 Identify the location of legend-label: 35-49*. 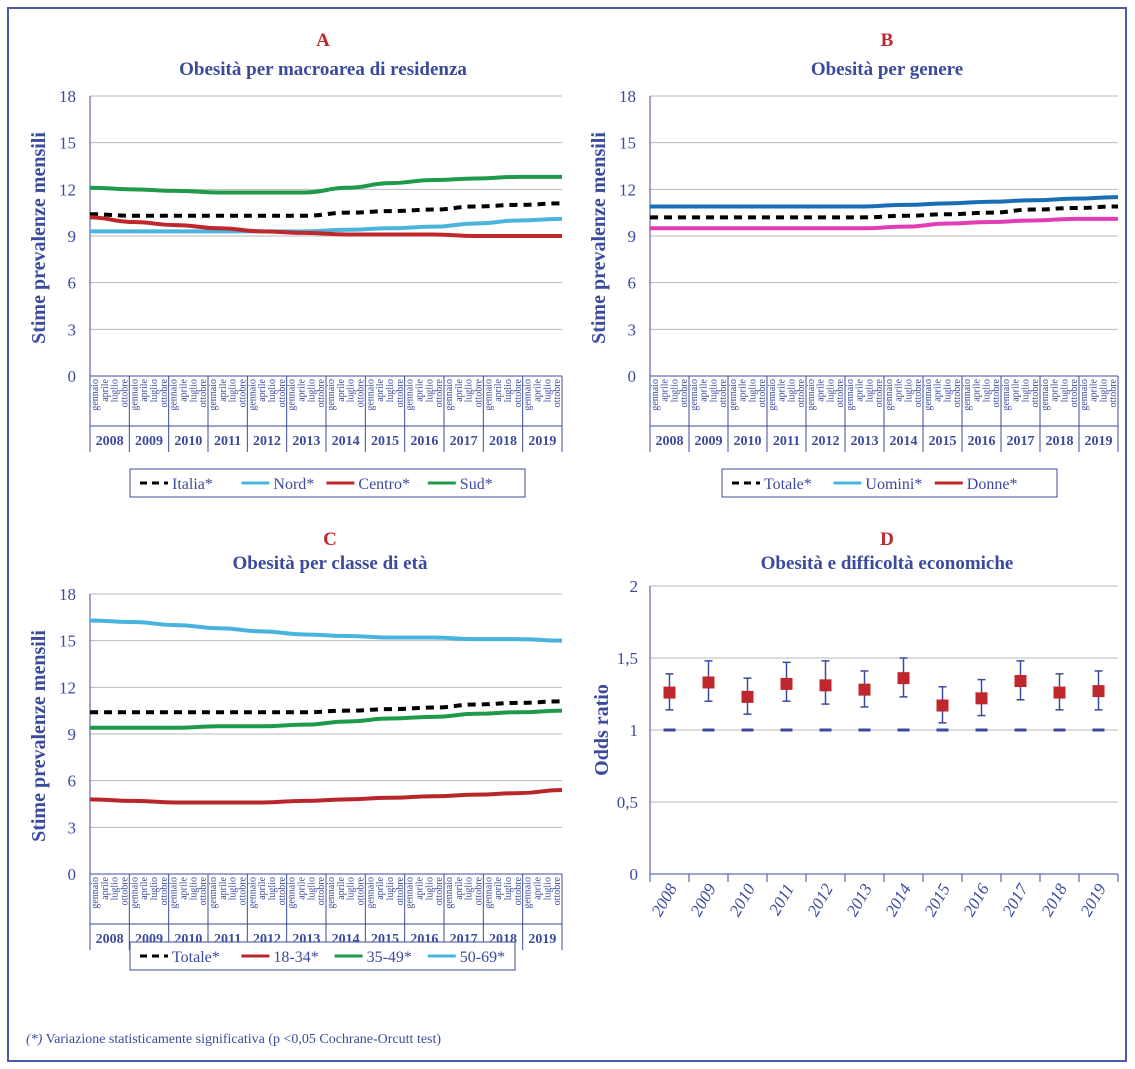
(389, 957).